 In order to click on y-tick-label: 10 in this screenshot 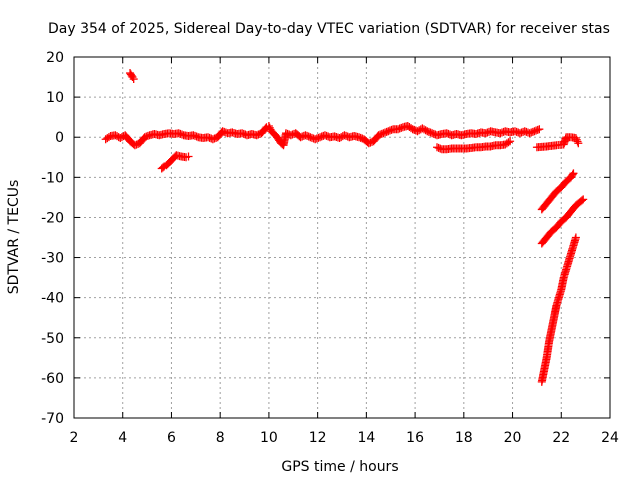, I will do `click(55, 98)`.